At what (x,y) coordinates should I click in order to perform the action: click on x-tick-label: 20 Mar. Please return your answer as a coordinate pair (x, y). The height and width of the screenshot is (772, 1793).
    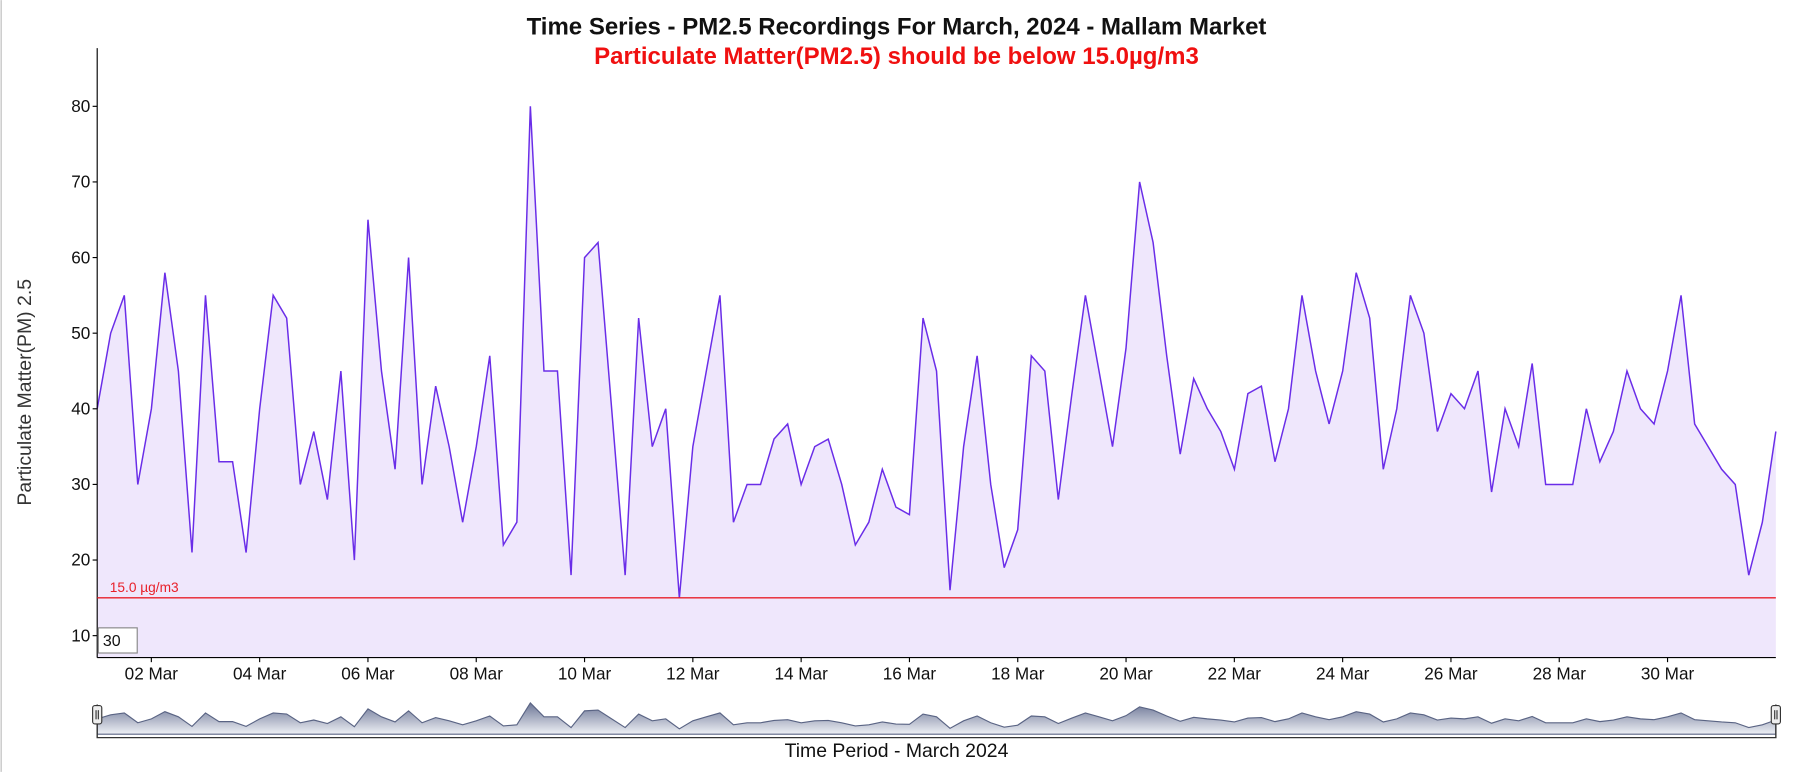
    Looking at the image, I should click on (1126, 673).